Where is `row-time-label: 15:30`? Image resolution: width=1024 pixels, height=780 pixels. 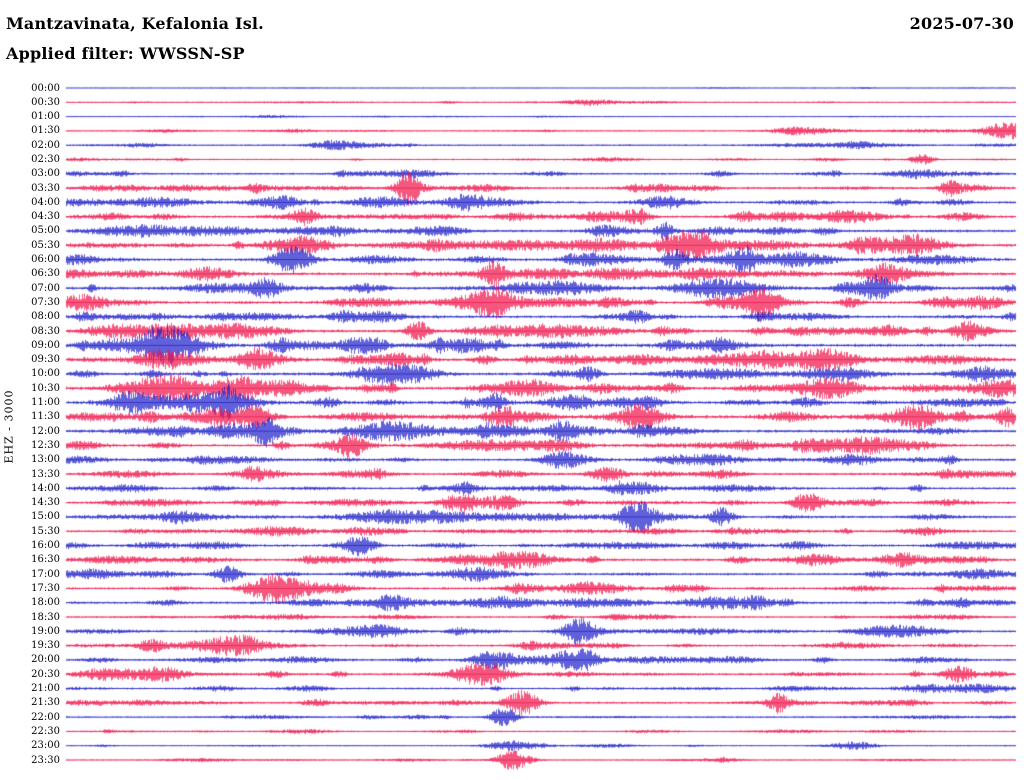
row-time-label: 15:30 is located at coordinates (45, 531).